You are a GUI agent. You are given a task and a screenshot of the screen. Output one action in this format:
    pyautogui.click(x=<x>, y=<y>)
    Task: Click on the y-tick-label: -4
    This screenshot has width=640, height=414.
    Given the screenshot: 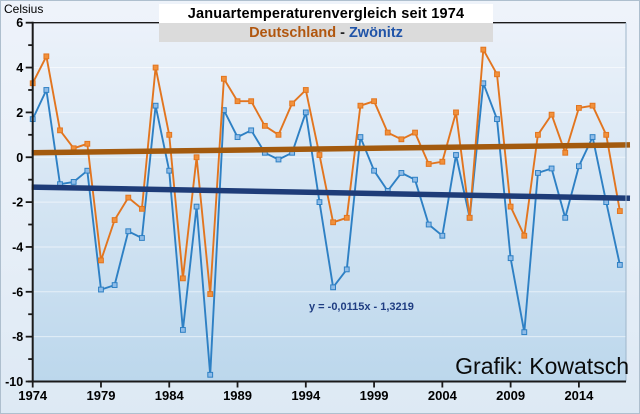 What is the action you would take?
    pyautogui.click(x=17, y=247)
    